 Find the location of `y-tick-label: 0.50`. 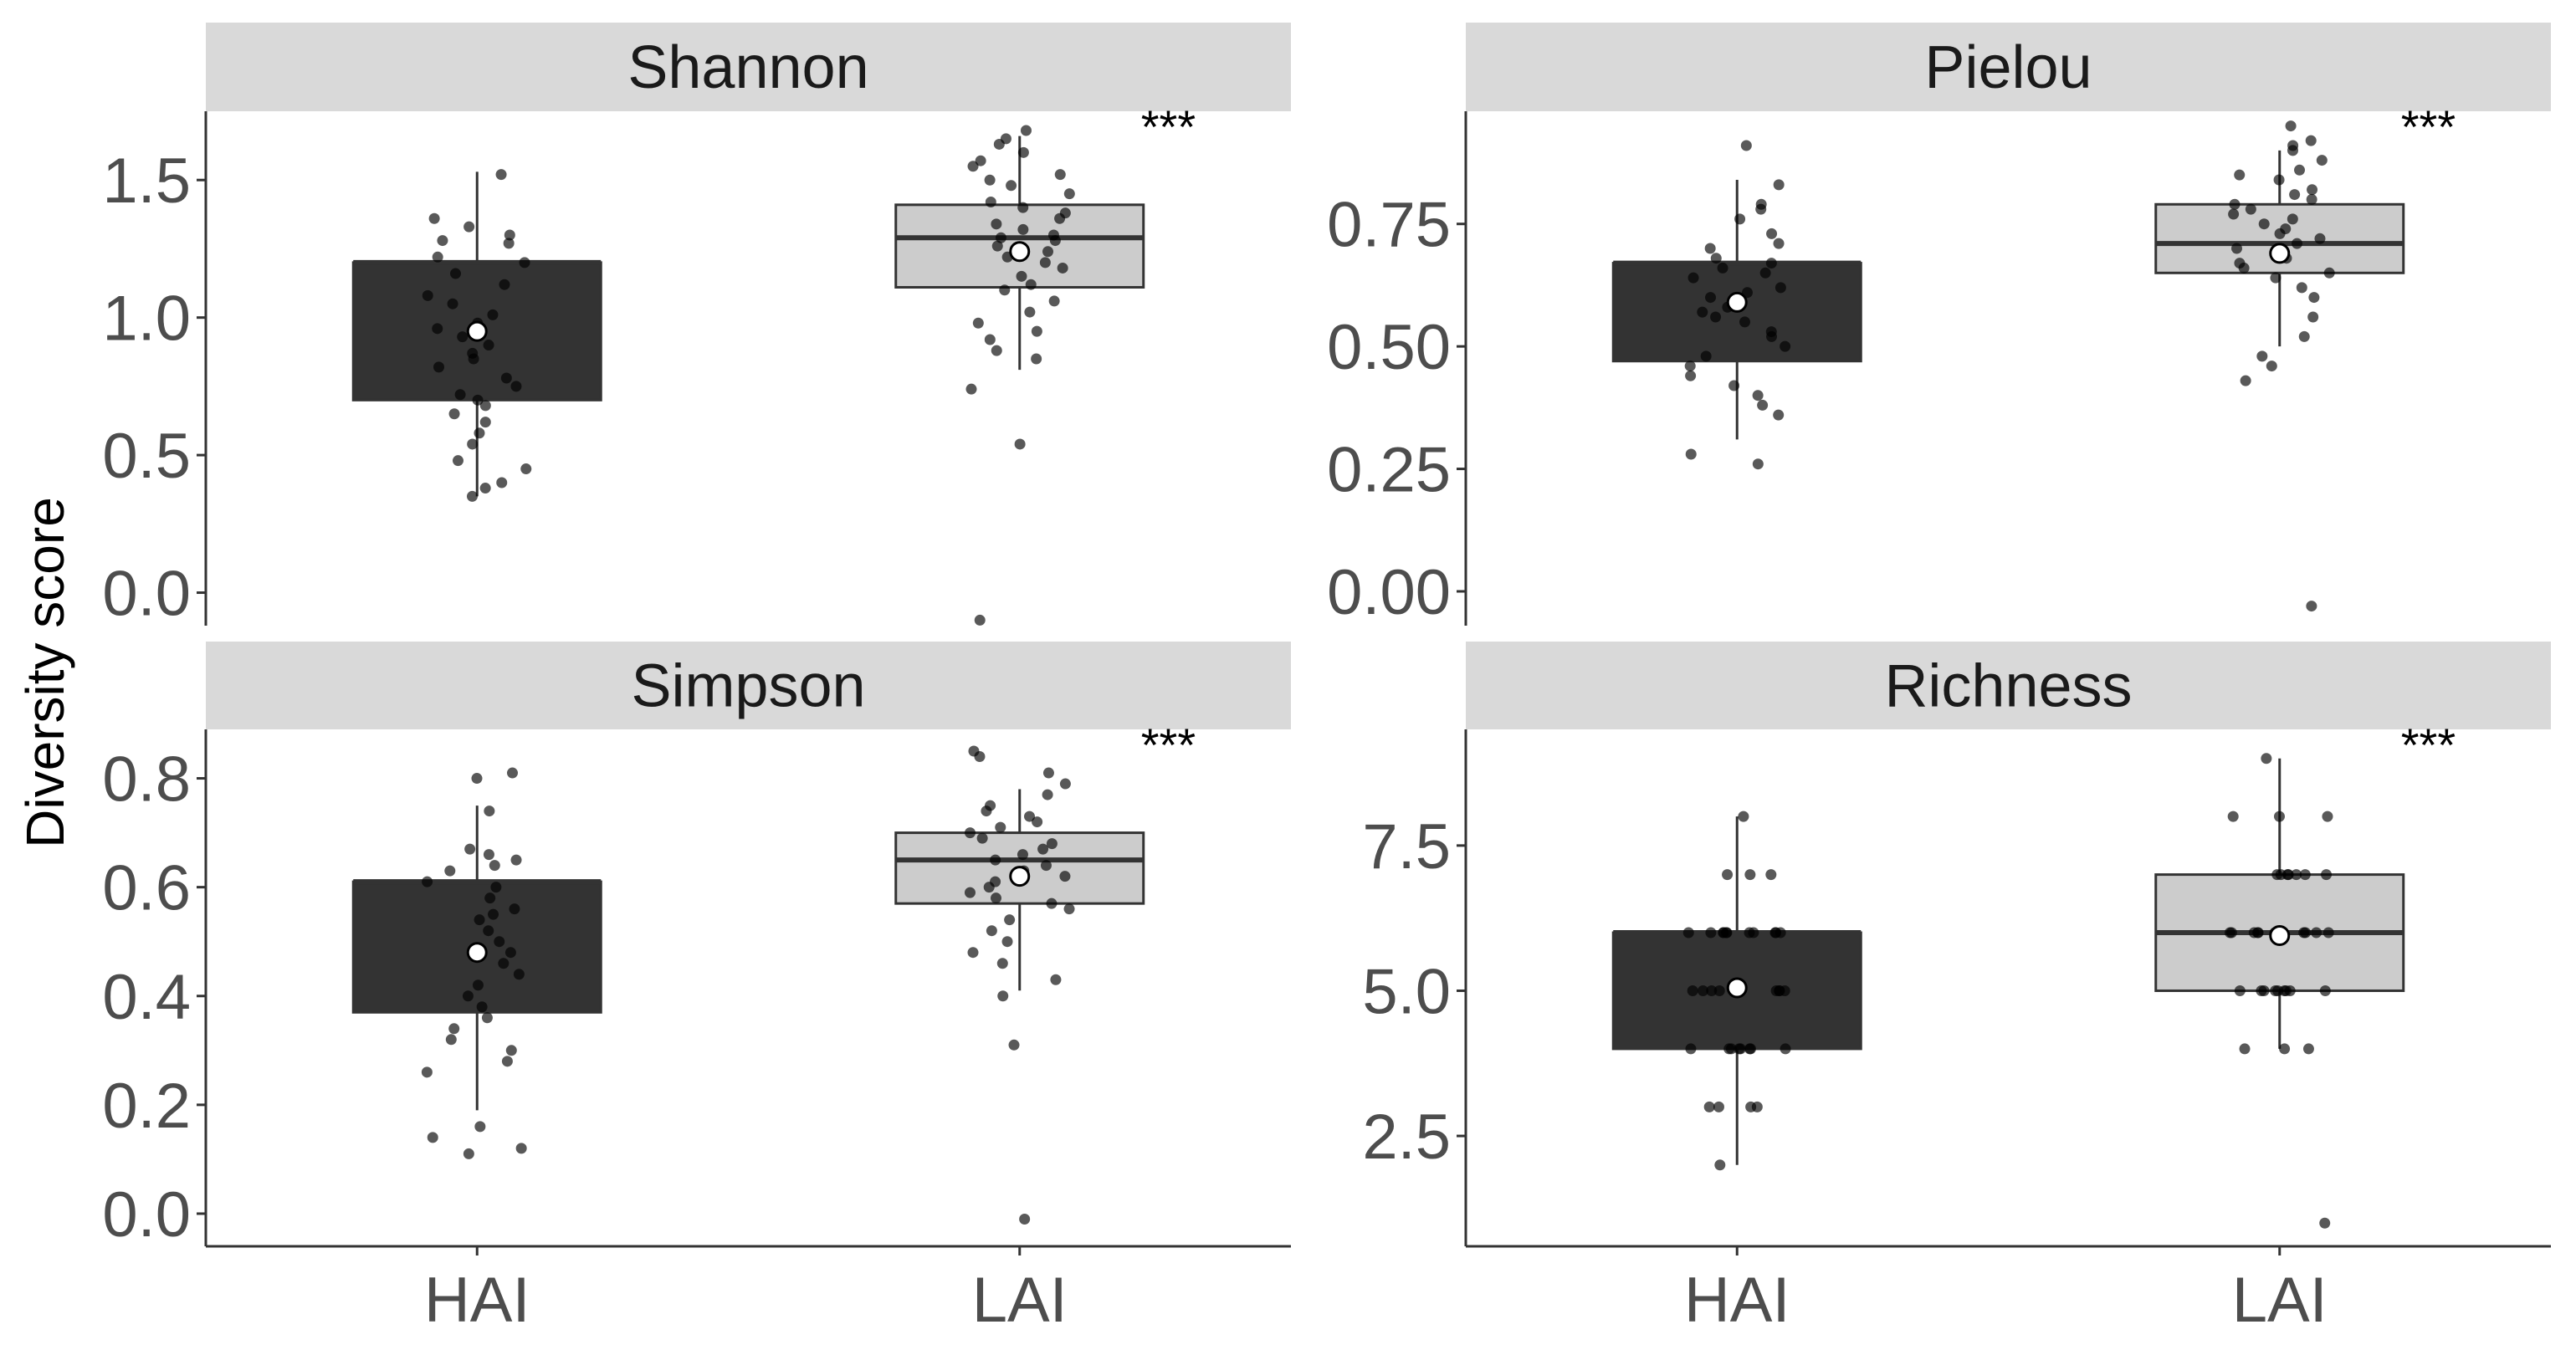

y-tick-label: 0.50 is located at coordinates (1389, 347).